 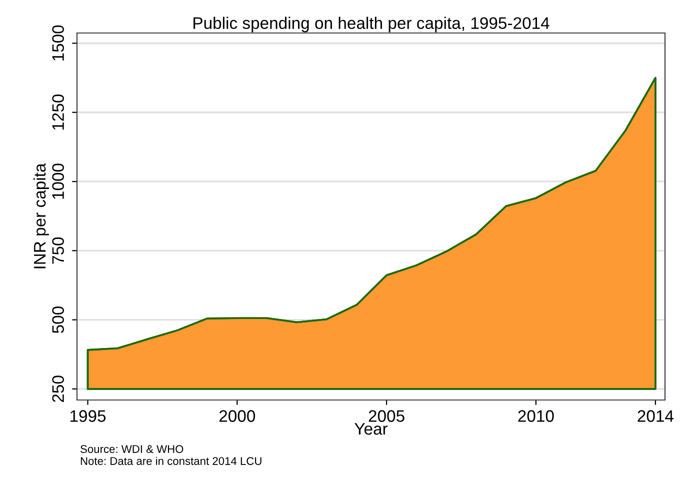 I want to click on y-tick-label: 1250, so click(x=58, y=112).